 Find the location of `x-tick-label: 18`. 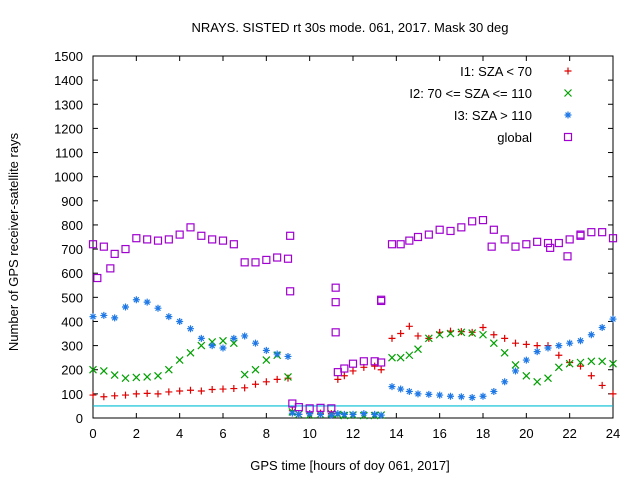

x-tick-label: 18 is located at coordinates (483, 433).